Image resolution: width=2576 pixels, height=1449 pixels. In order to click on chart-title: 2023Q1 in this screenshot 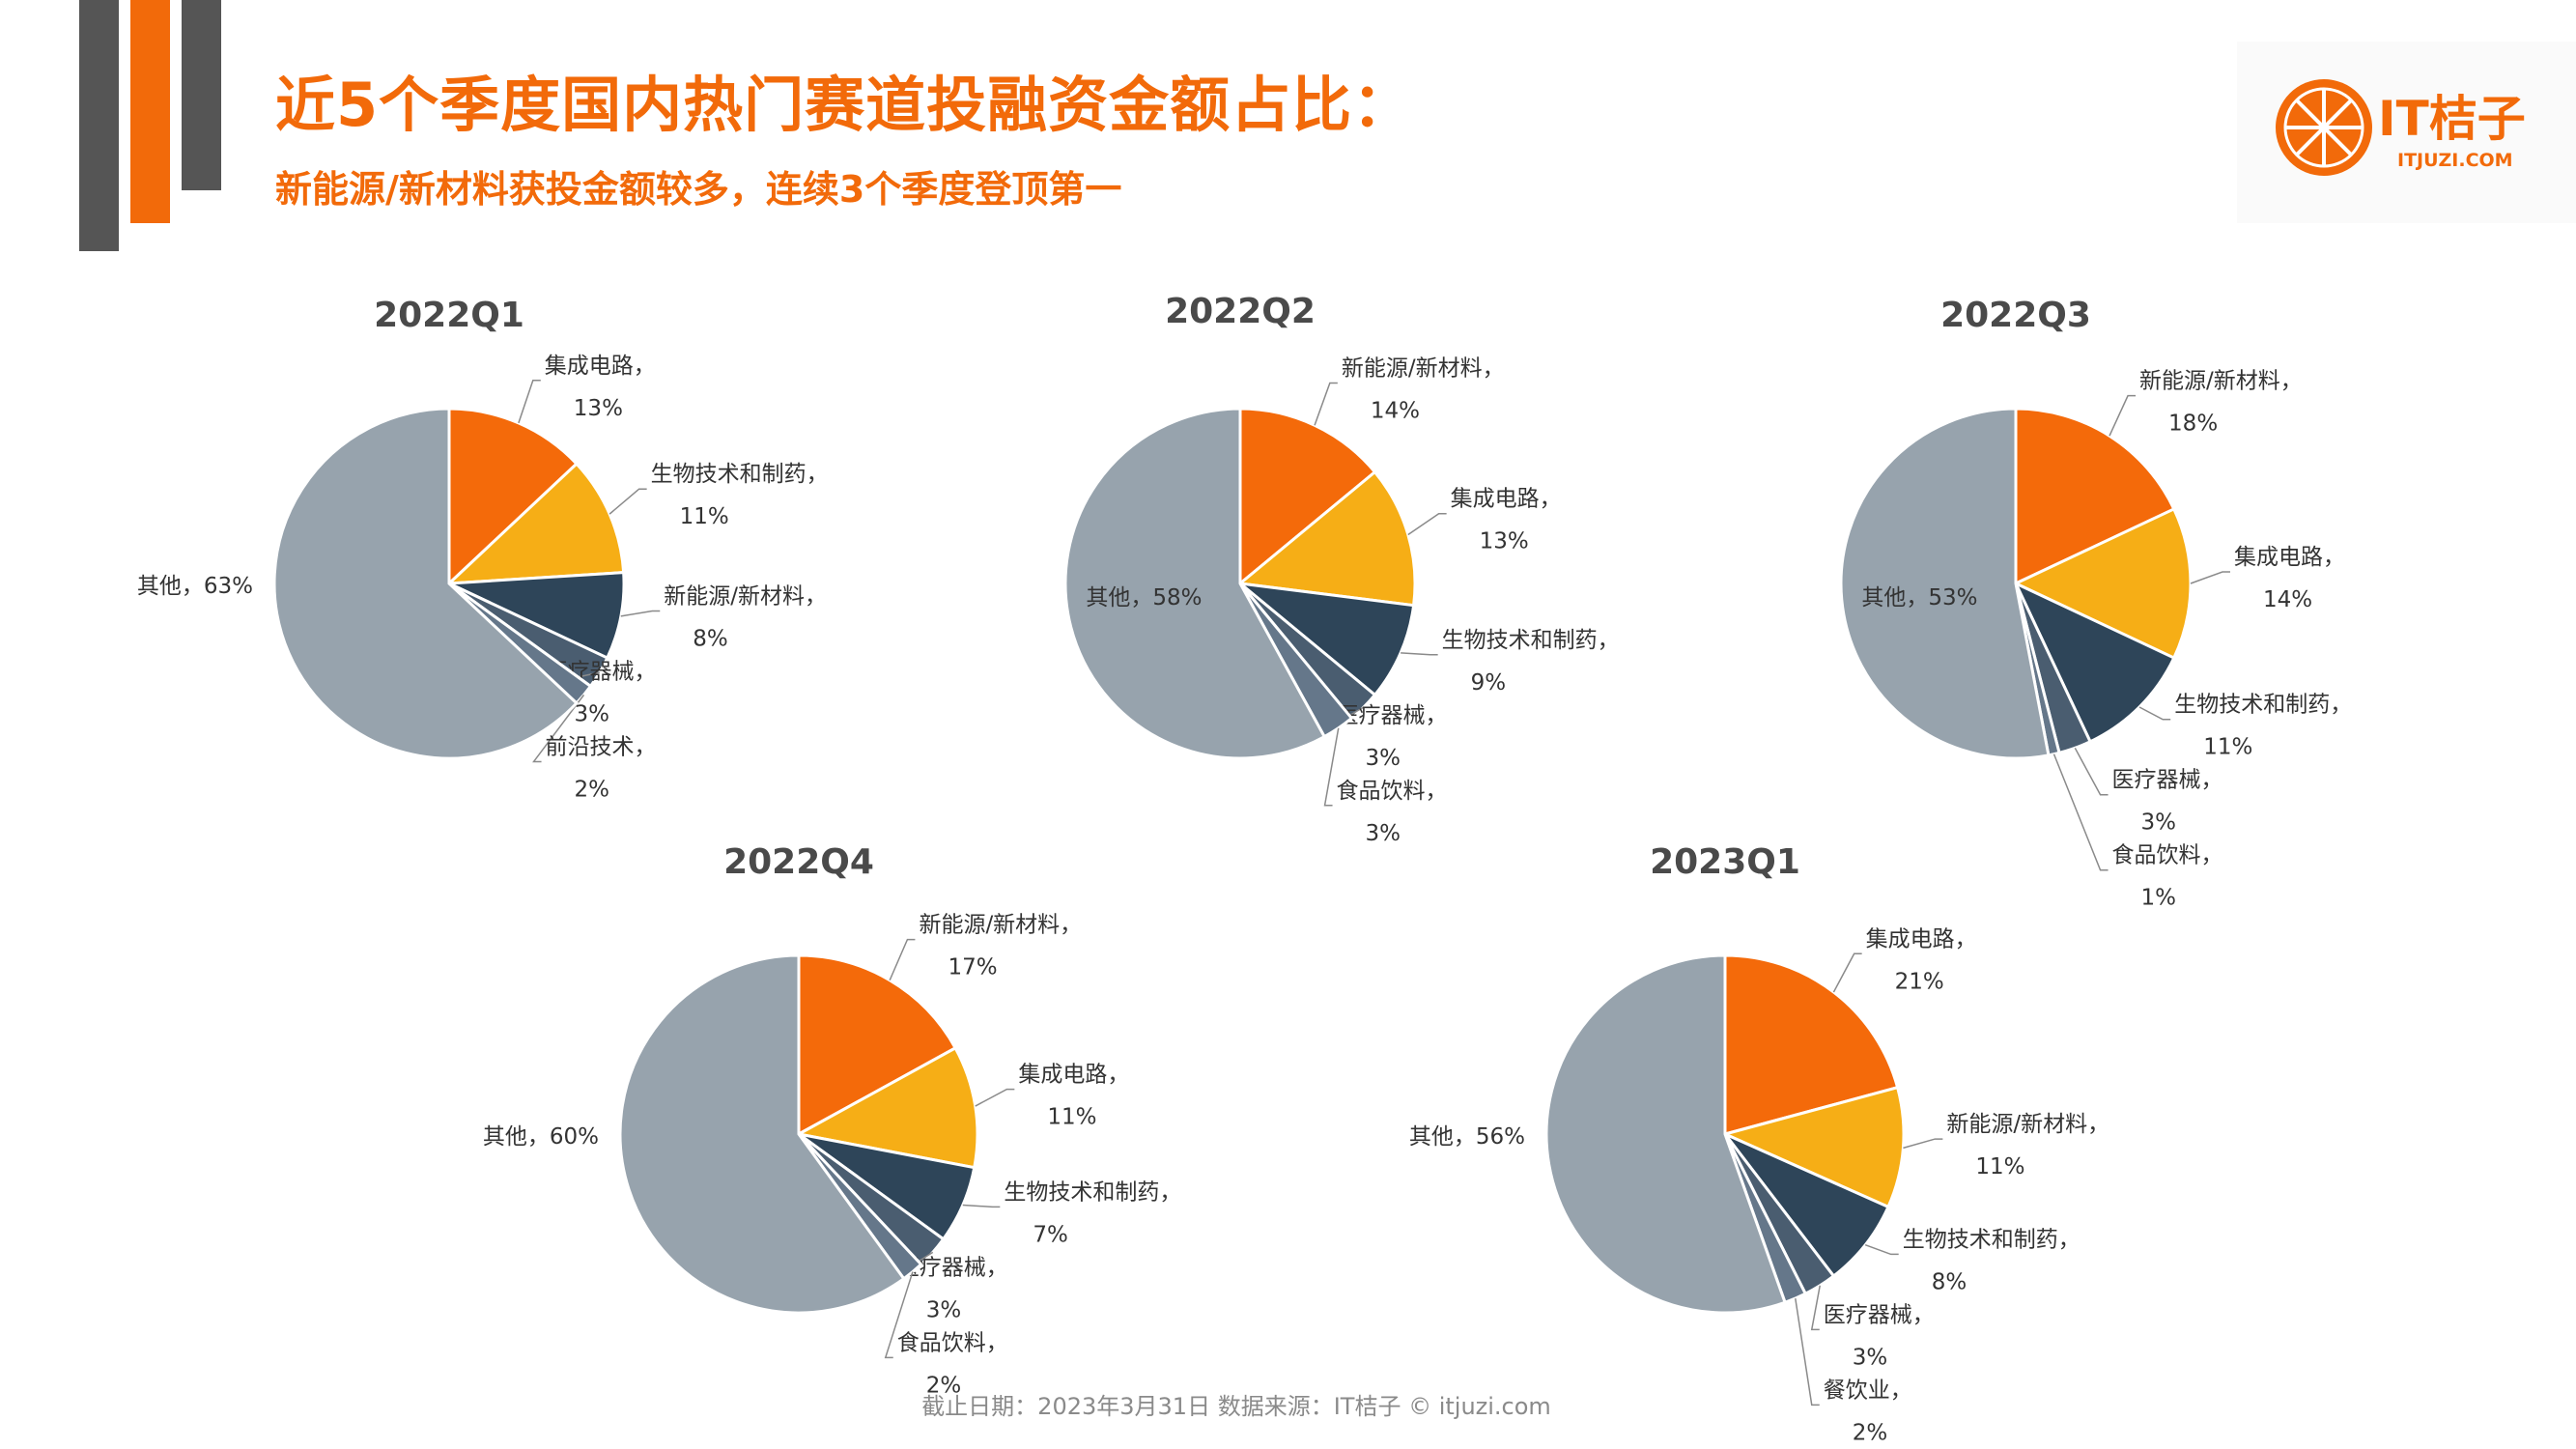, I will do `click(1725, 862)`.